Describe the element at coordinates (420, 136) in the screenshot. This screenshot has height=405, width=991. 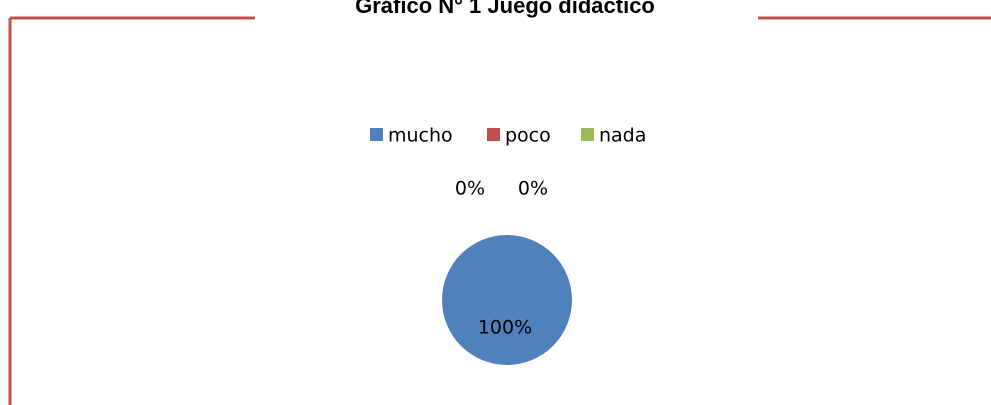
I see `legend-label: mucho` at that location.